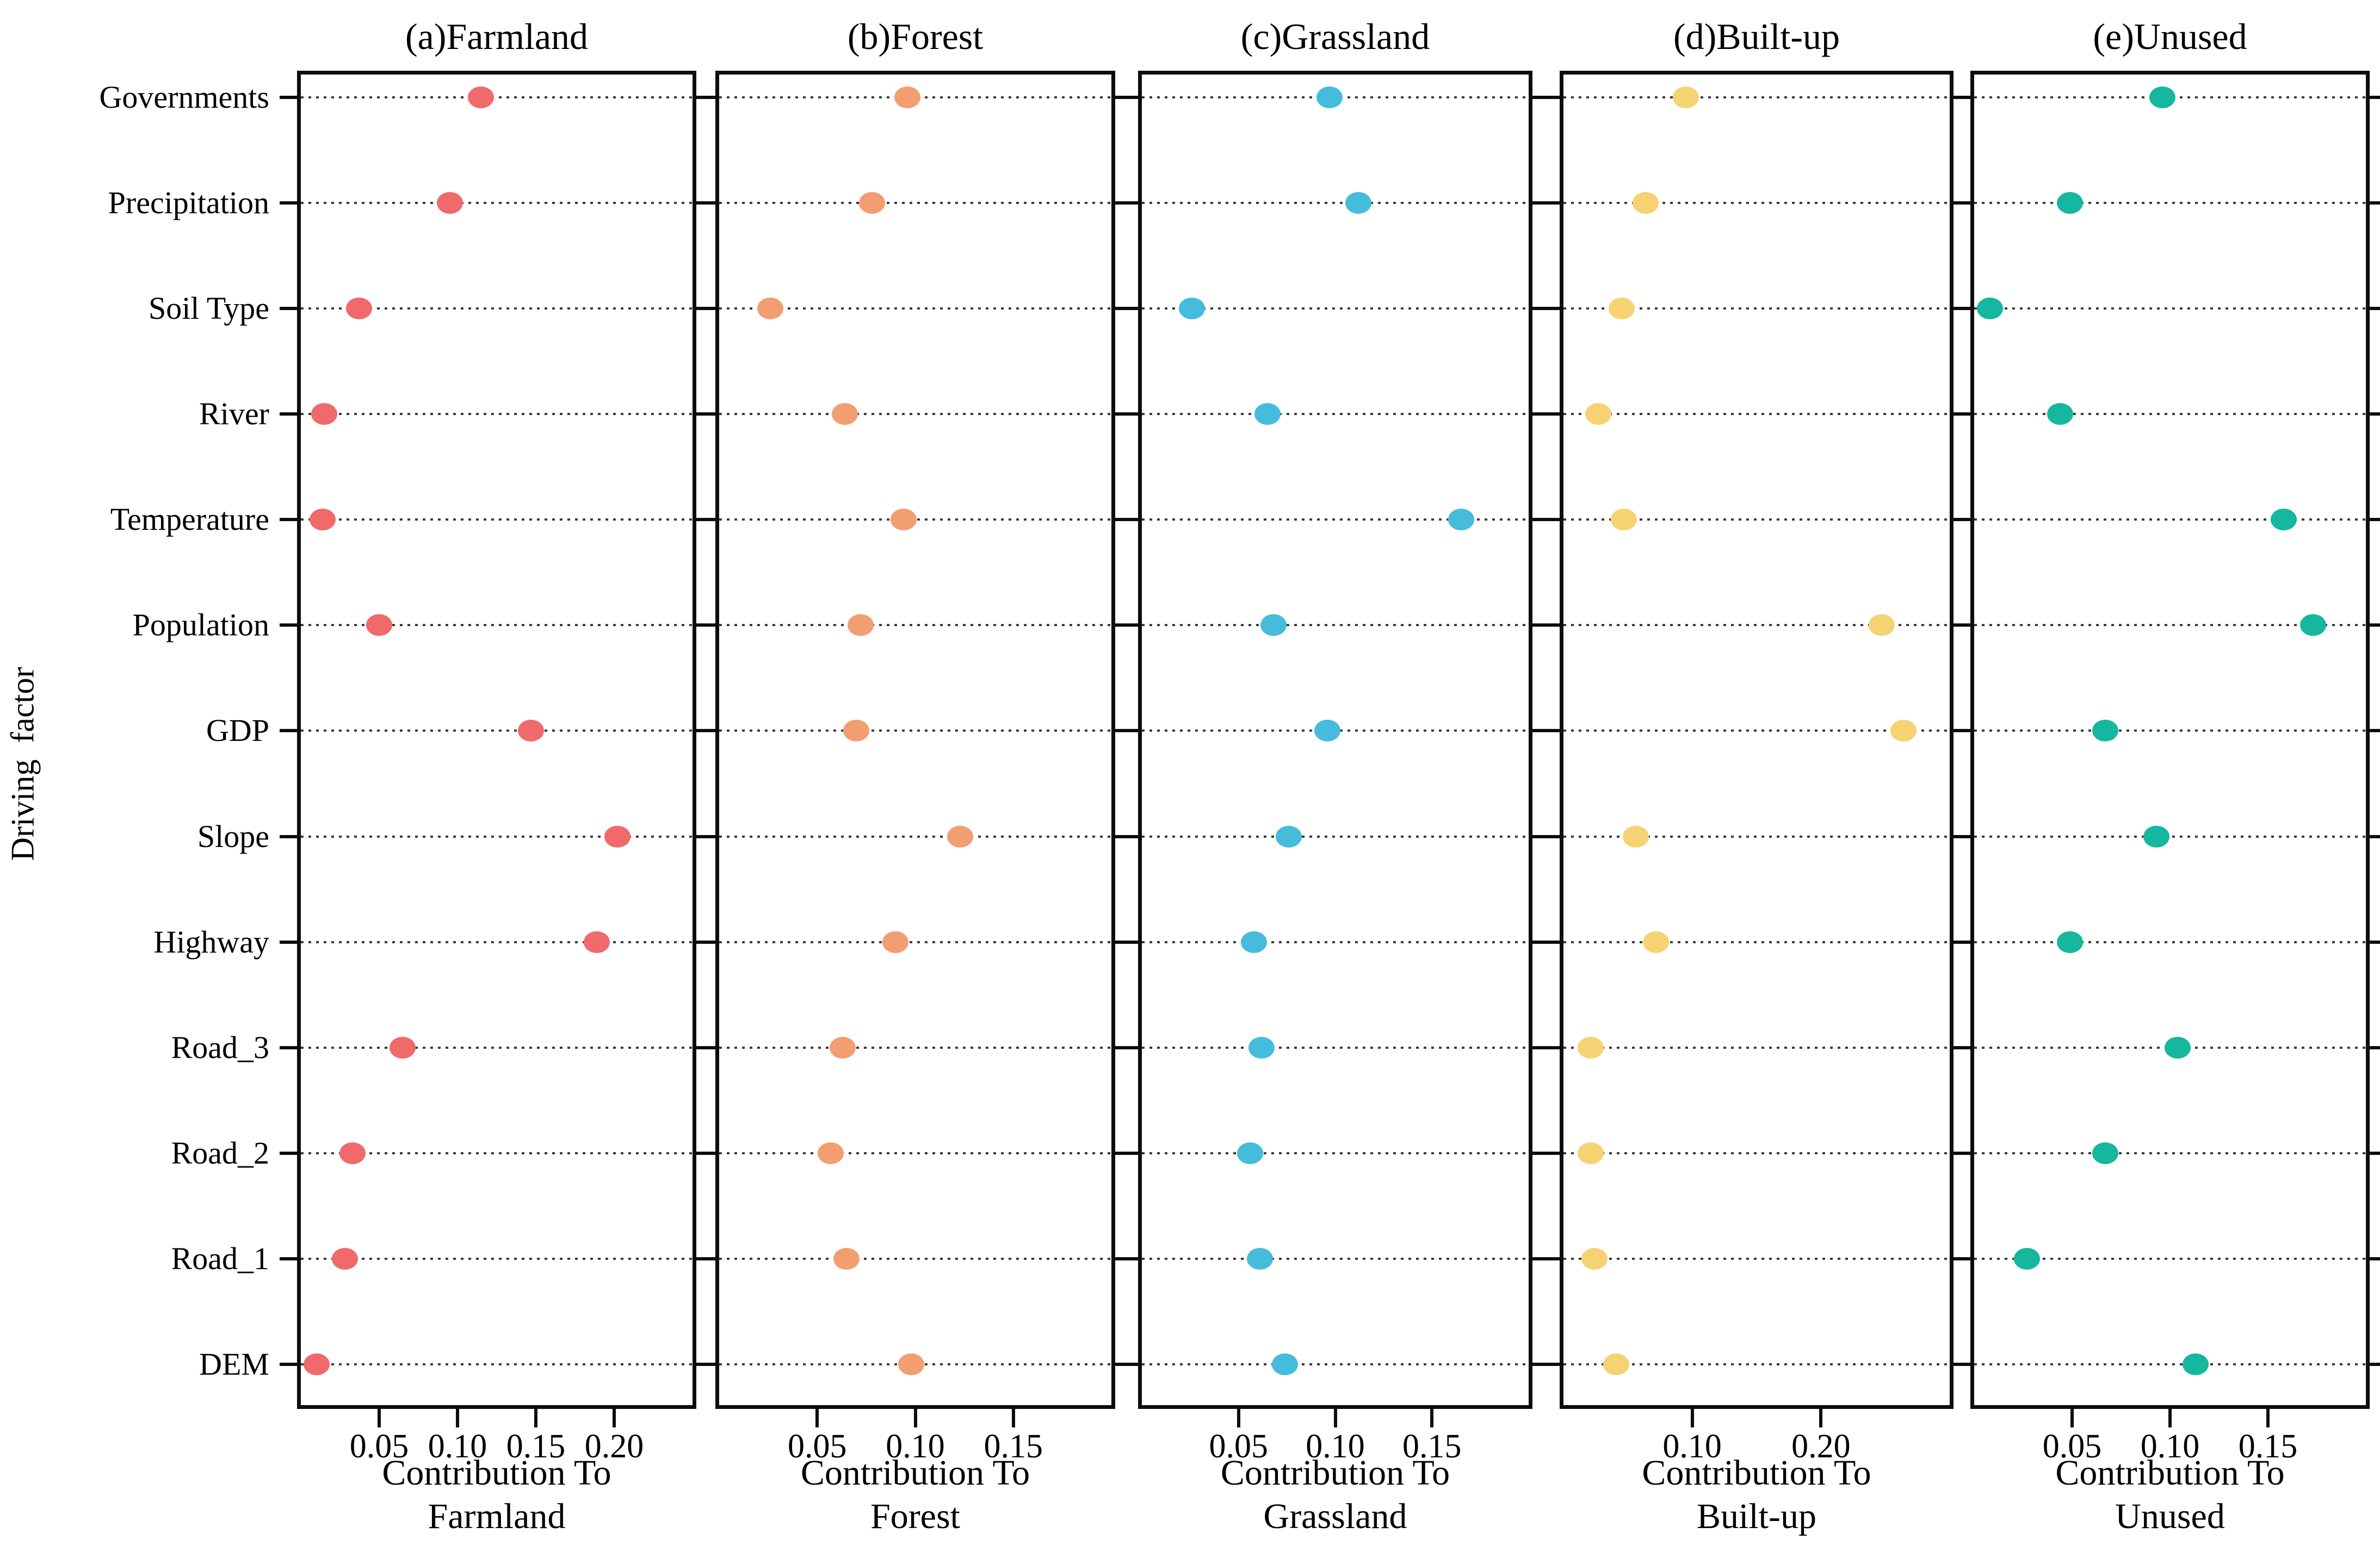 The height and width of the screenshot is (1552, 2380). Describe the element at coordinates (597, 942) in the screenshot. I see `data-point-highway` at that location.